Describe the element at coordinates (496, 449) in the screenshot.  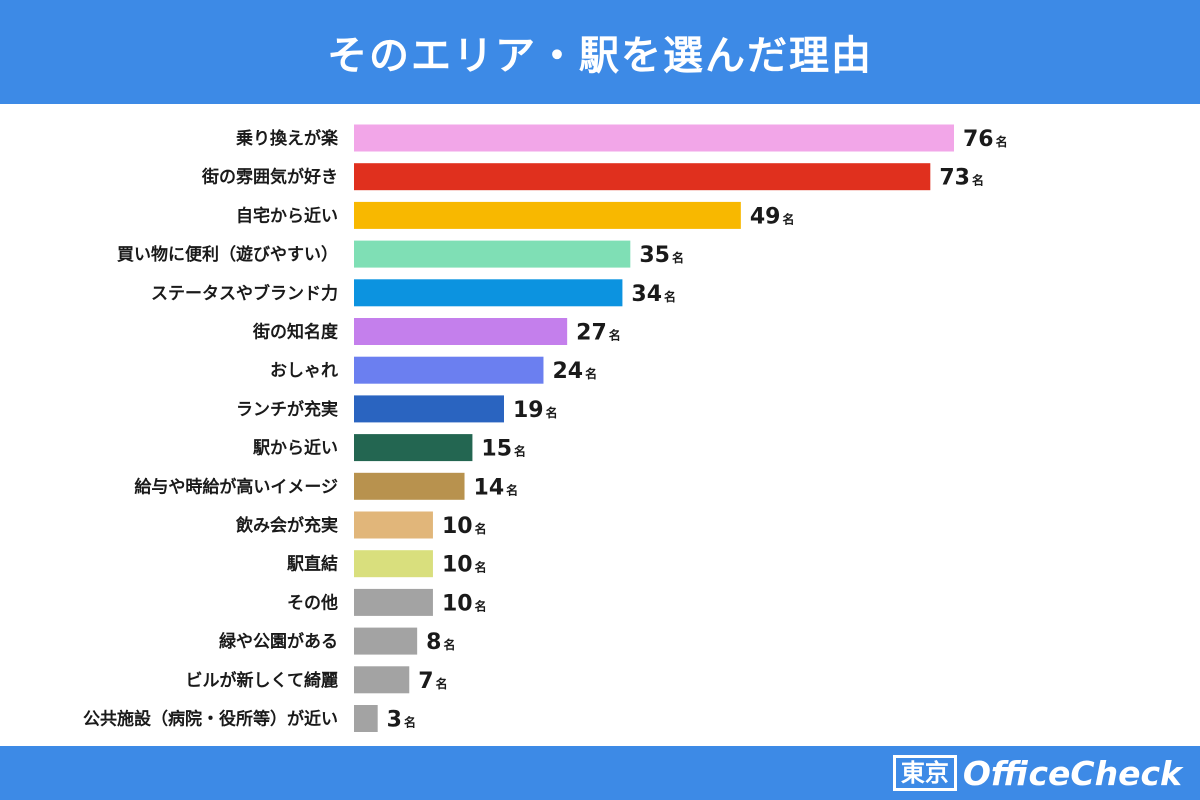
I see `value-number: 15` at that location.